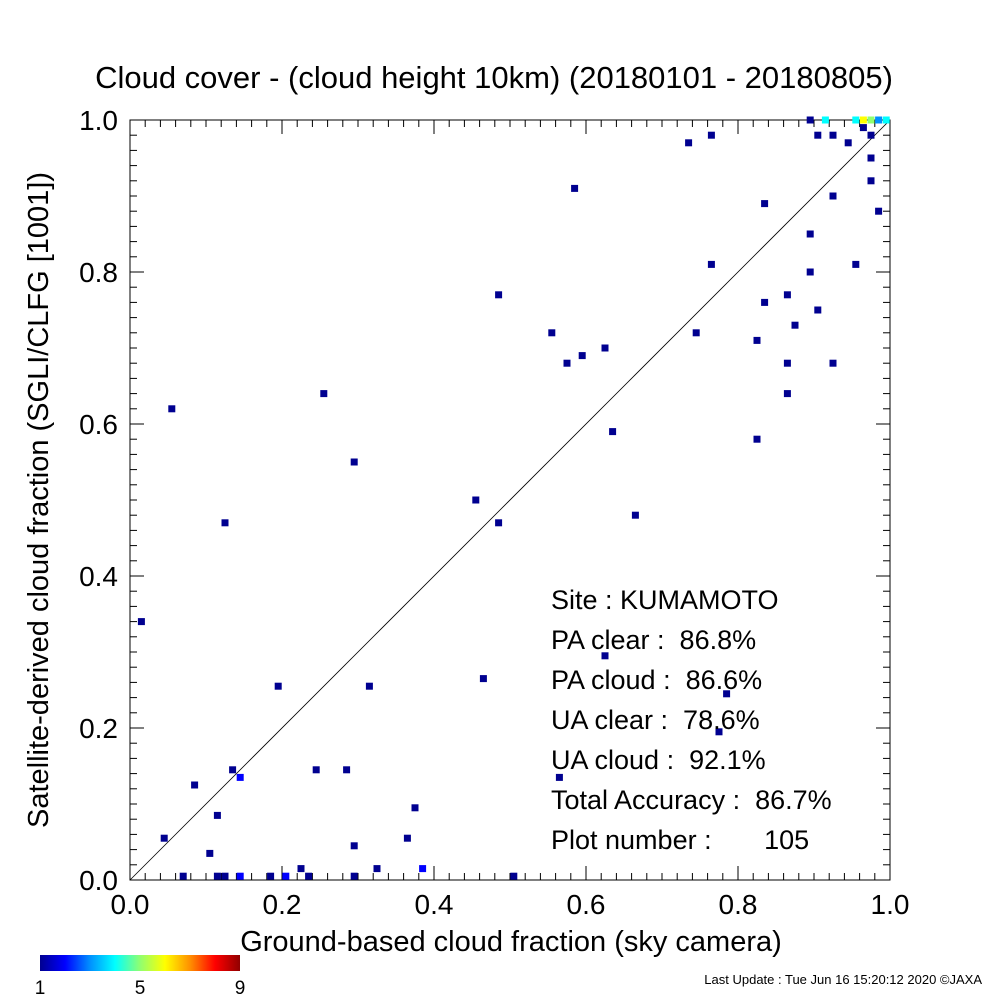 Image resolution: width=1000 pixels, height=1000 pixels. I want to click on colorbar-label: 5, so click(140, 988).